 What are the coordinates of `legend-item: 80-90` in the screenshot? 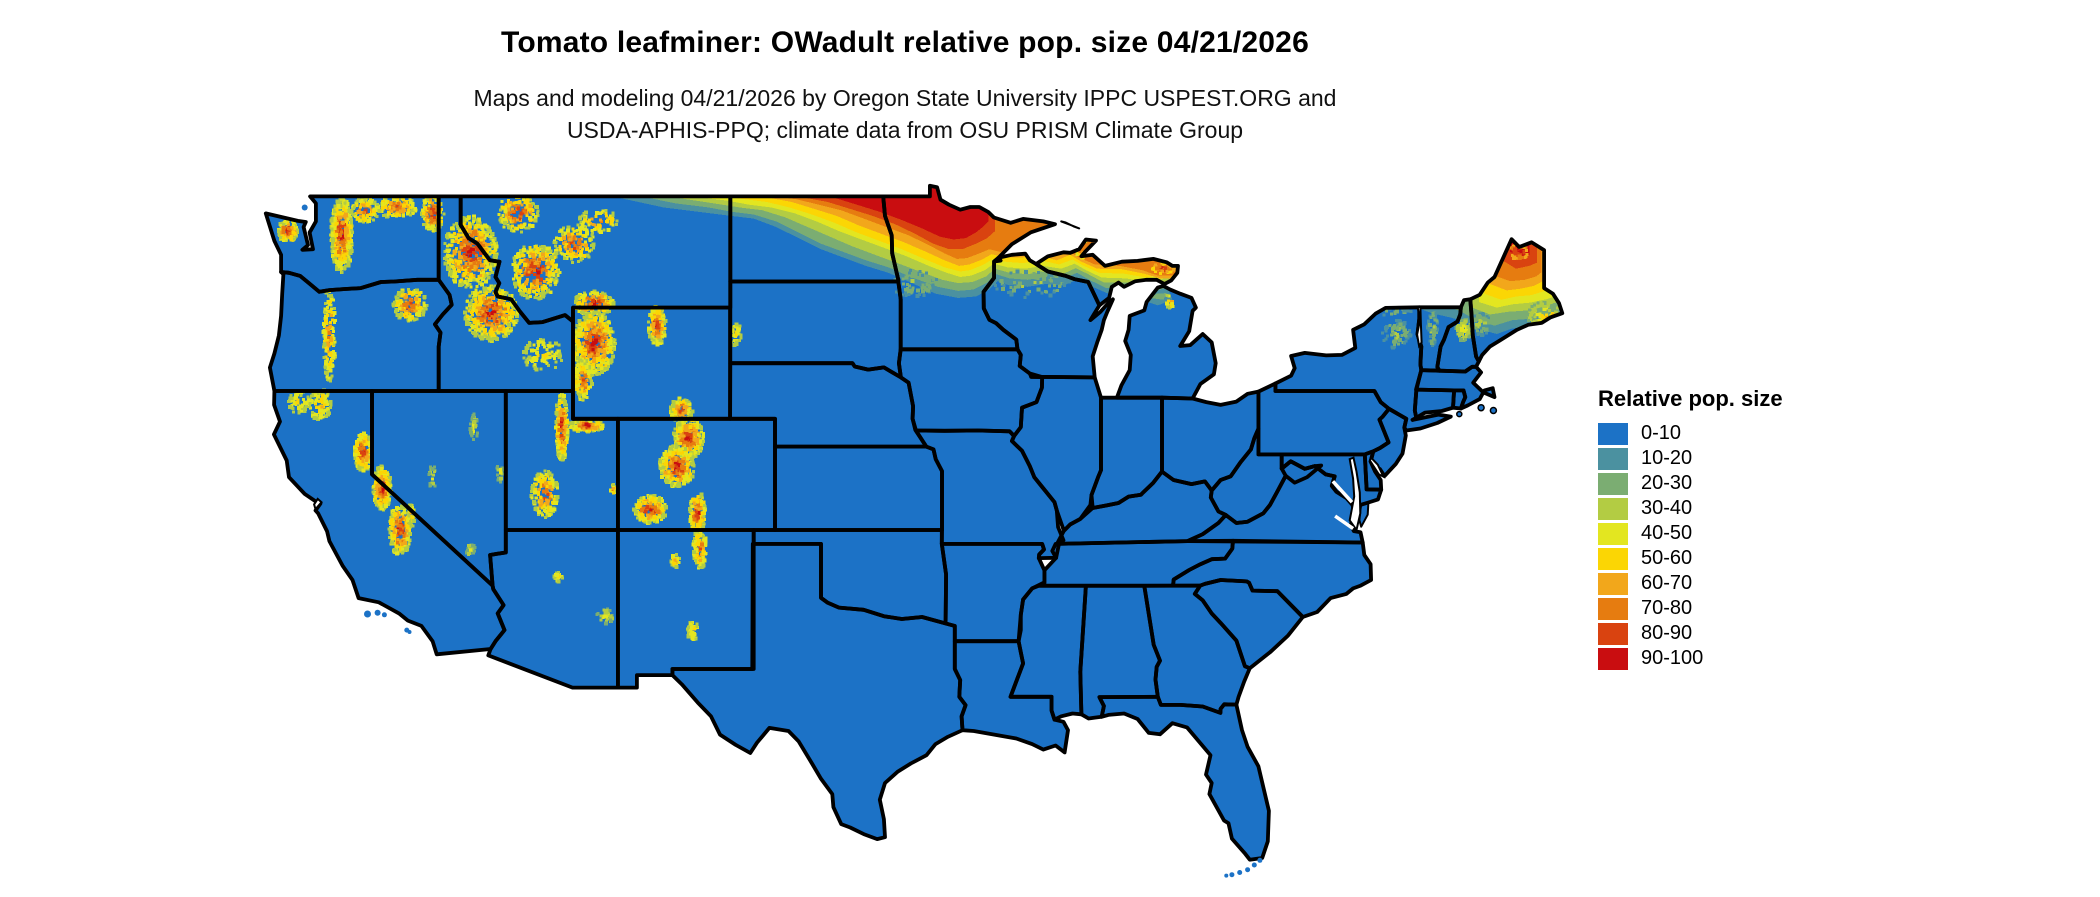 It's located at (1690, 633).